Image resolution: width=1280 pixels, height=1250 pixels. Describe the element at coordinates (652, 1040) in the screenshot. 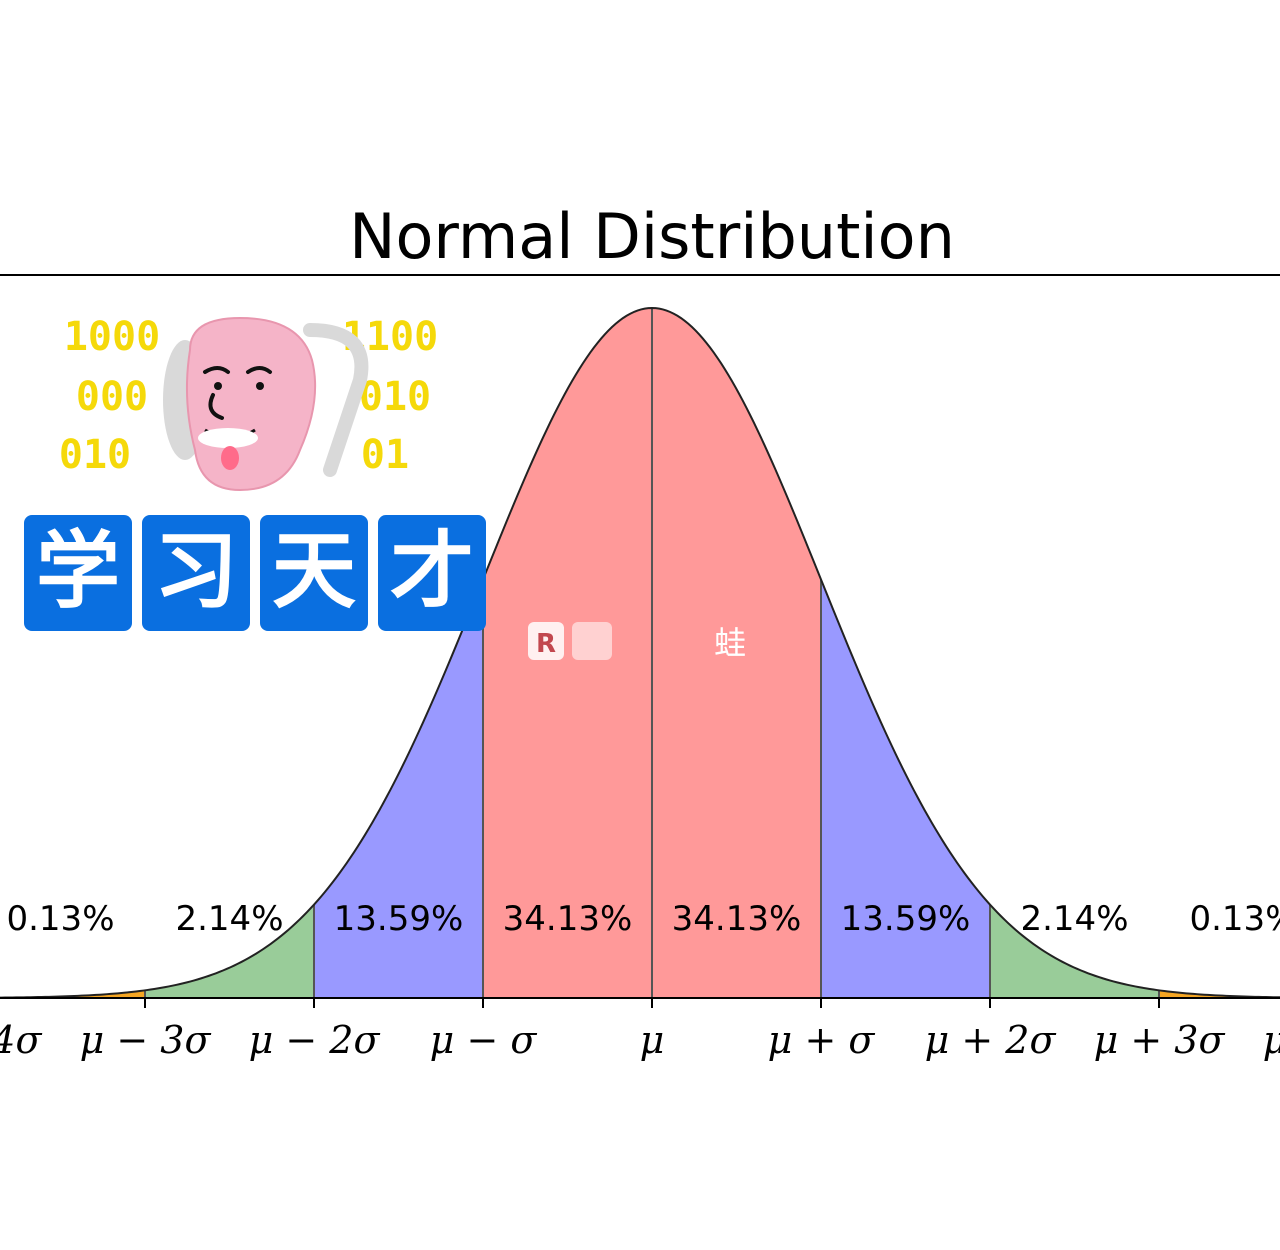

I see `x-tick-label: μ` at that location.